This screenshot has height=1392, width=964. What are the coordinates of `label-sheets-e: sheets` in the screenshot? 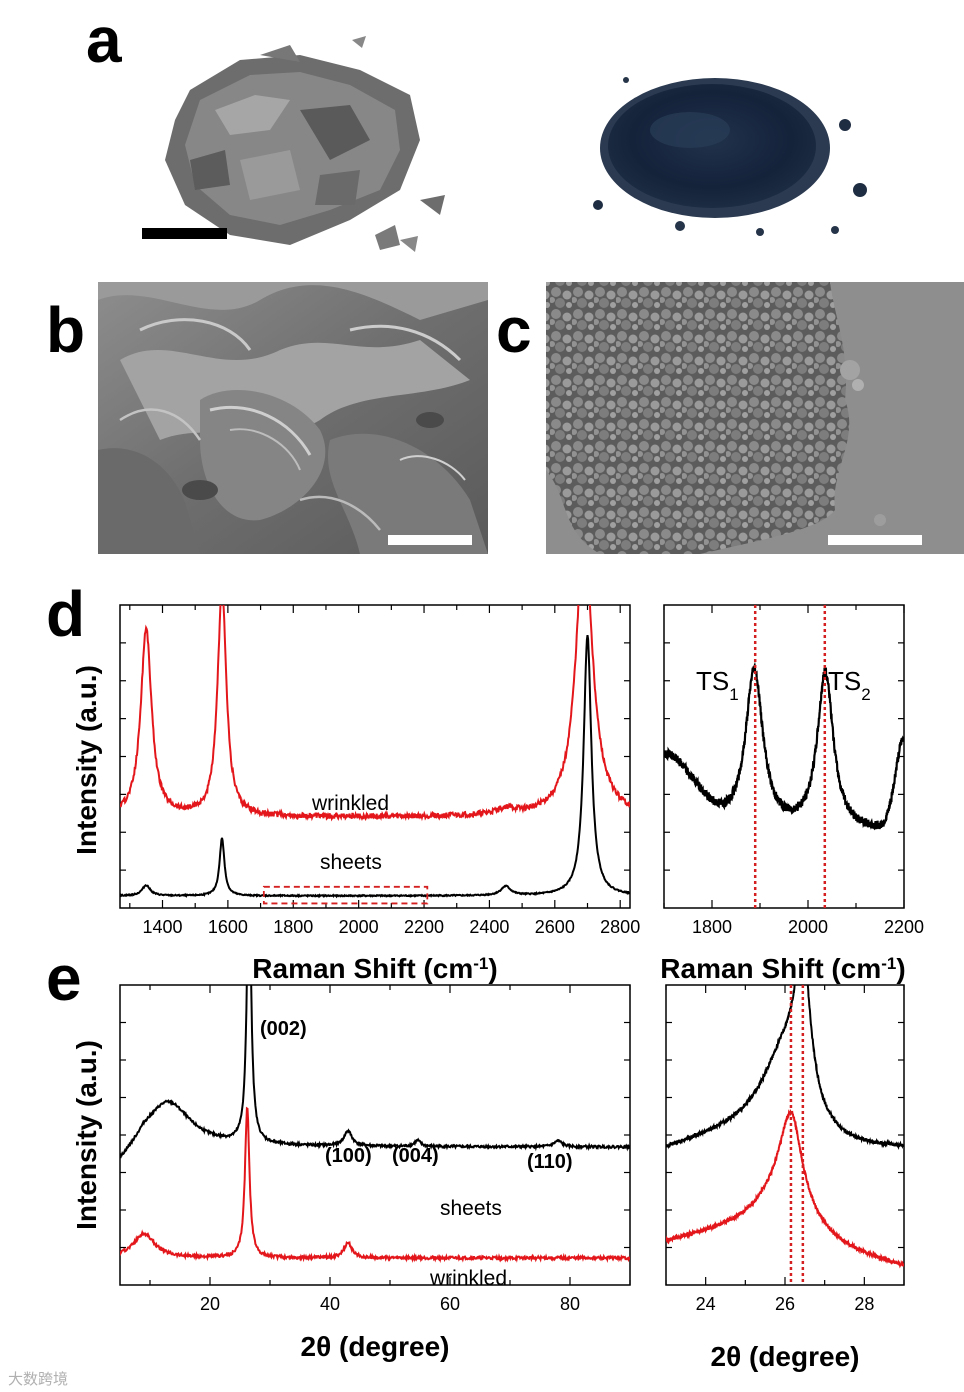 It's located at (471, 1208).